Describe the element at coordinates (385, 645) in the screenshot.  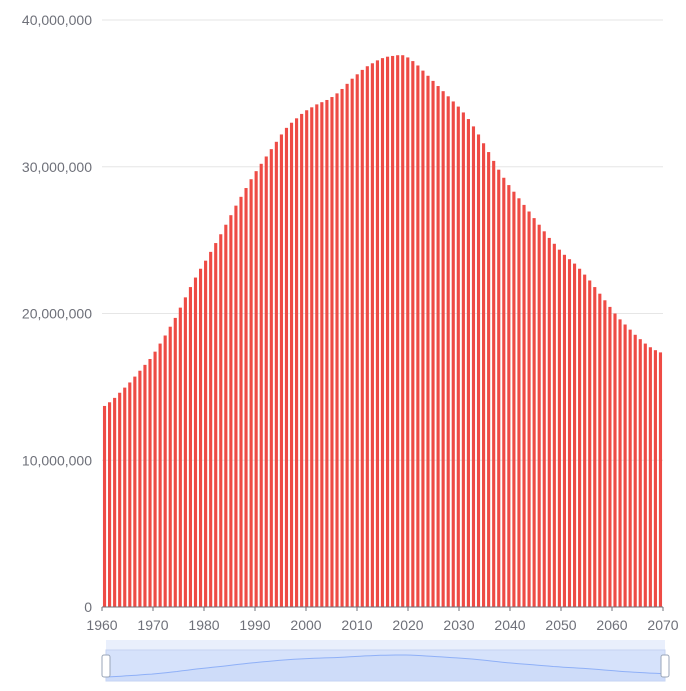
I see `zoom-top-bar` at that location.